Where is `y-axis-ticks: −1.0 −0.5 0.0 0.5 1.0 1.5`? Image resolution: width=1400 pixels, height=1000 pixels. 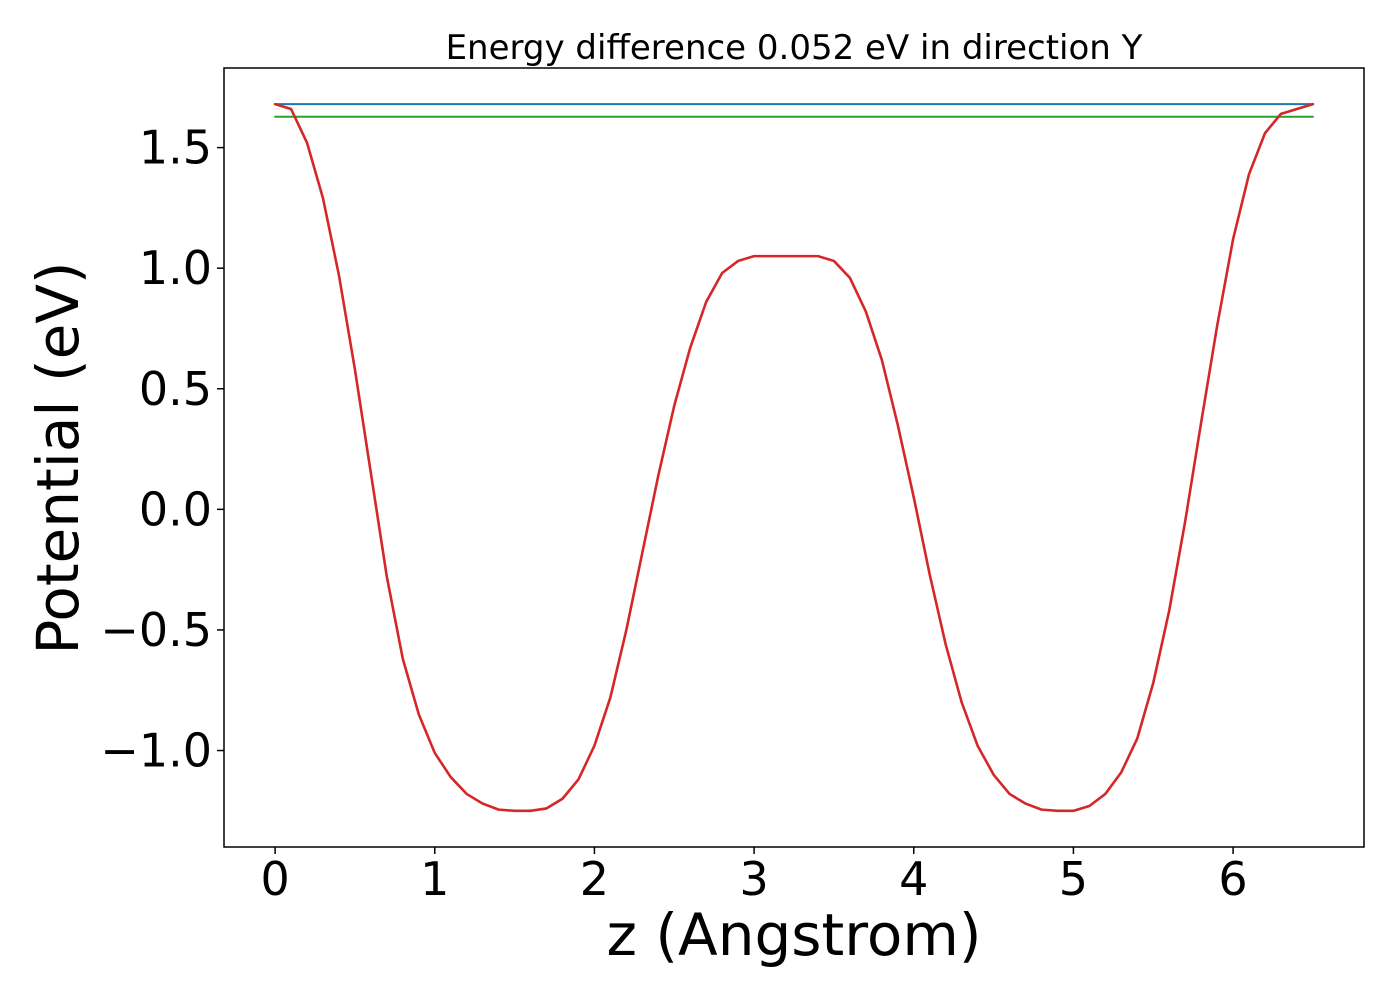 y-axis-ticks: −1.0 −0.5 0.0 0.5 1.0 1.5 is located at coordinates (162, 449).